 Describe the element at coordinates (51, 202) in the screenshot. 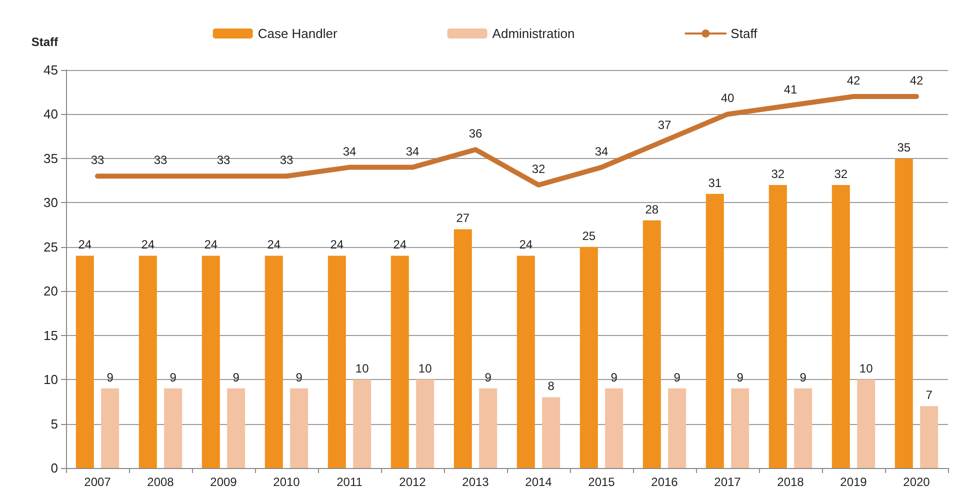

I see `y-tick-label: 30` at that location.